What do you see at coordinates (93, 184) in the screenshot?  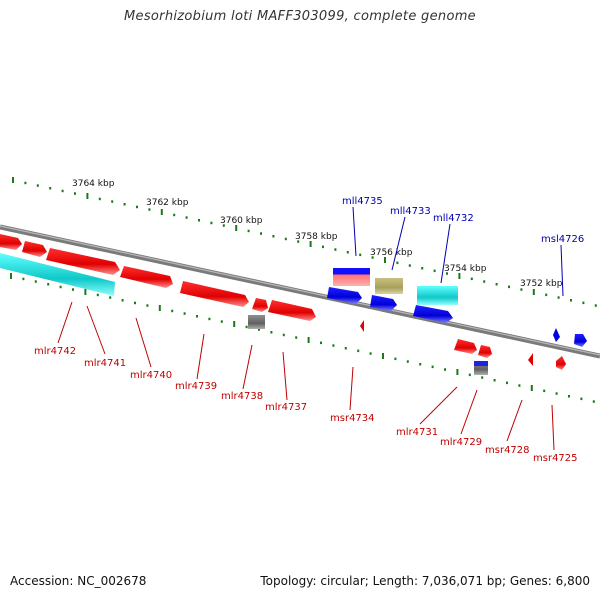 I see `scale-label: 3764 kbp` at bounding box center [93, 184].